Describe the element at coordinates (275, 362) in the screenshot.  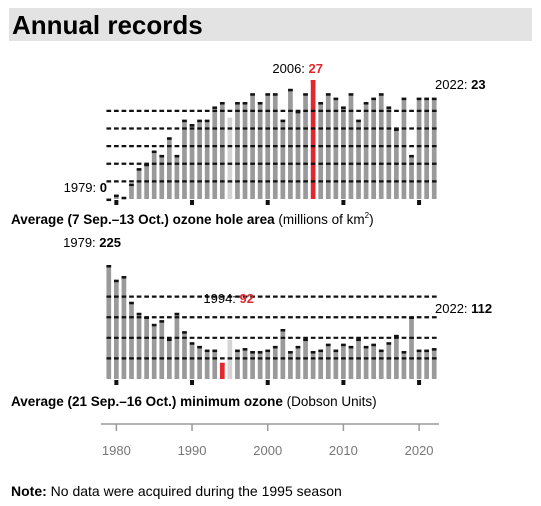
I see `bar-2001` at that location.